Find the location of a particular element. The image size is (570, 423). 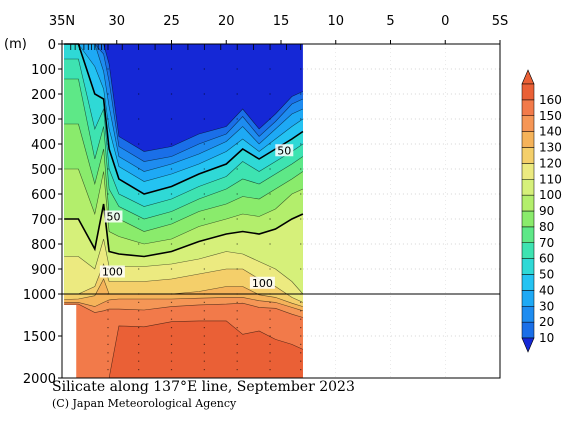

colorbar-label-60: 60 is located at coordinates (546, 259).